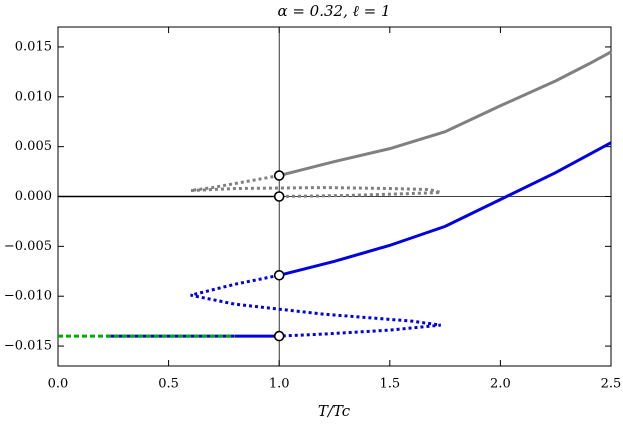  What do you see at coordinates (28, 296) in the screenshot?
I see `y-tick-label: −0.010` at bounding box center [28, 296].